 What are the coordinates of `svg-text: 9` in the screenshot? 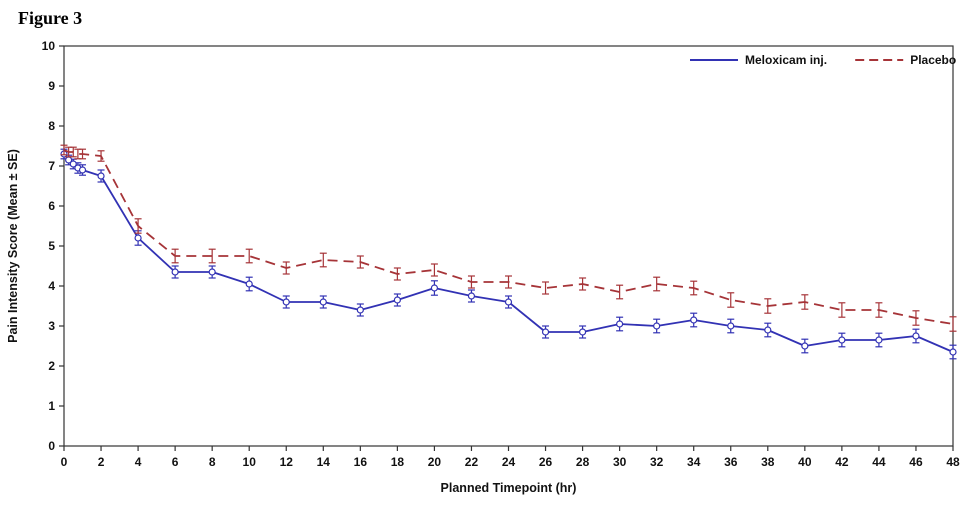 It's located at (51, 86).